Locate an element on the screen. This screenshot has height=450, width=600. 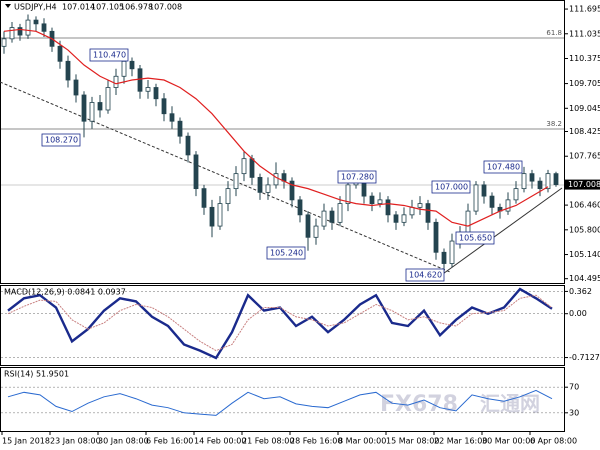
annotation: 107.480 is located at coordinates (503, 167).